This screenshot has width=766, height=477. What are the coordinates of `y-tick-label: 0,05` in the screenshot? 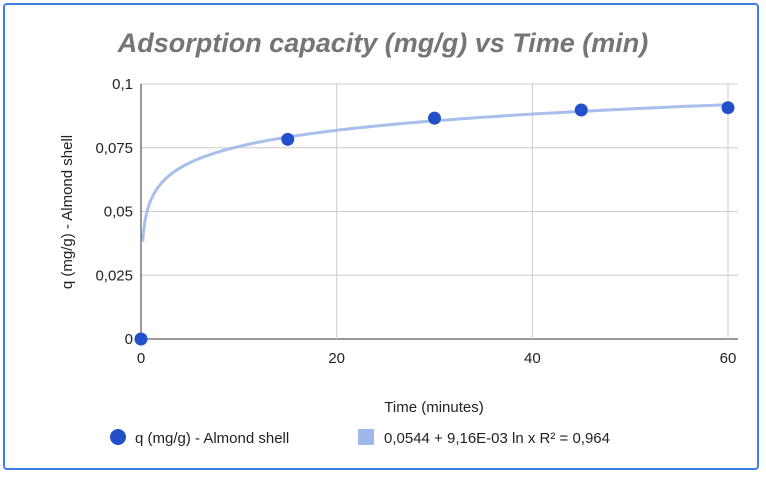 It's located at (118, 212).